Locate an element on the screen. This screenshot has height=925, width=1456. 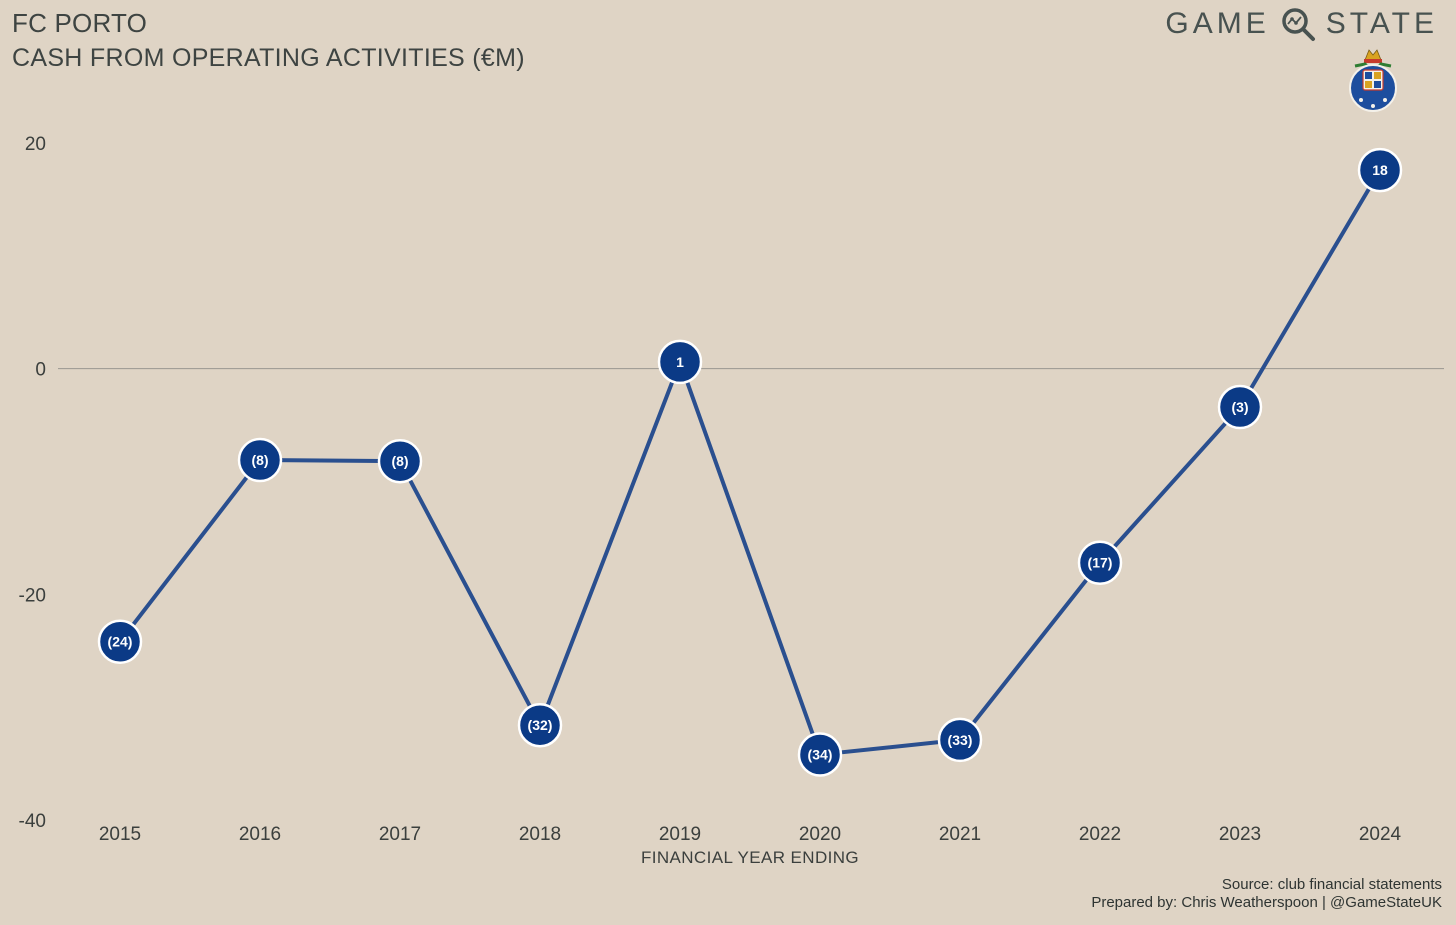
data-label: (32) is located at coordinates (540, 725).